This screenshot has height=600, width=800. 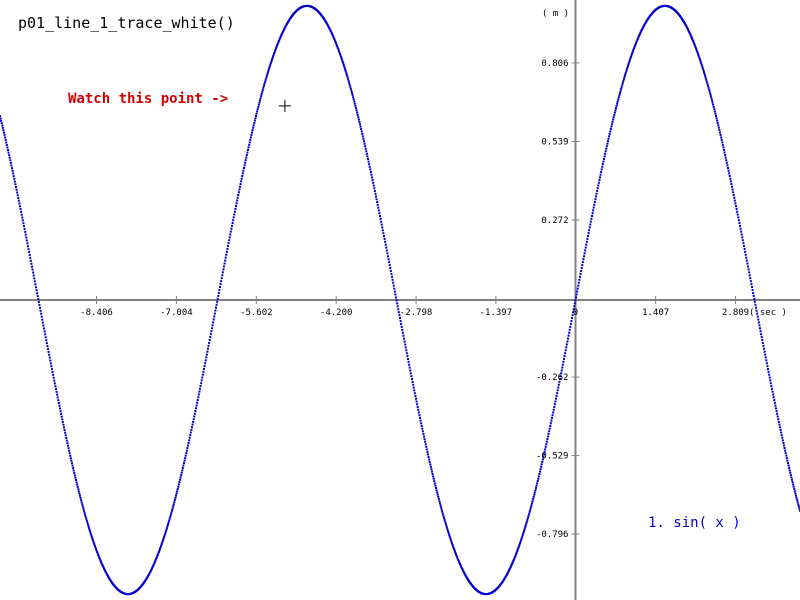 I want to click on x-tick-label: 1.407, so click(x=655, y=313).